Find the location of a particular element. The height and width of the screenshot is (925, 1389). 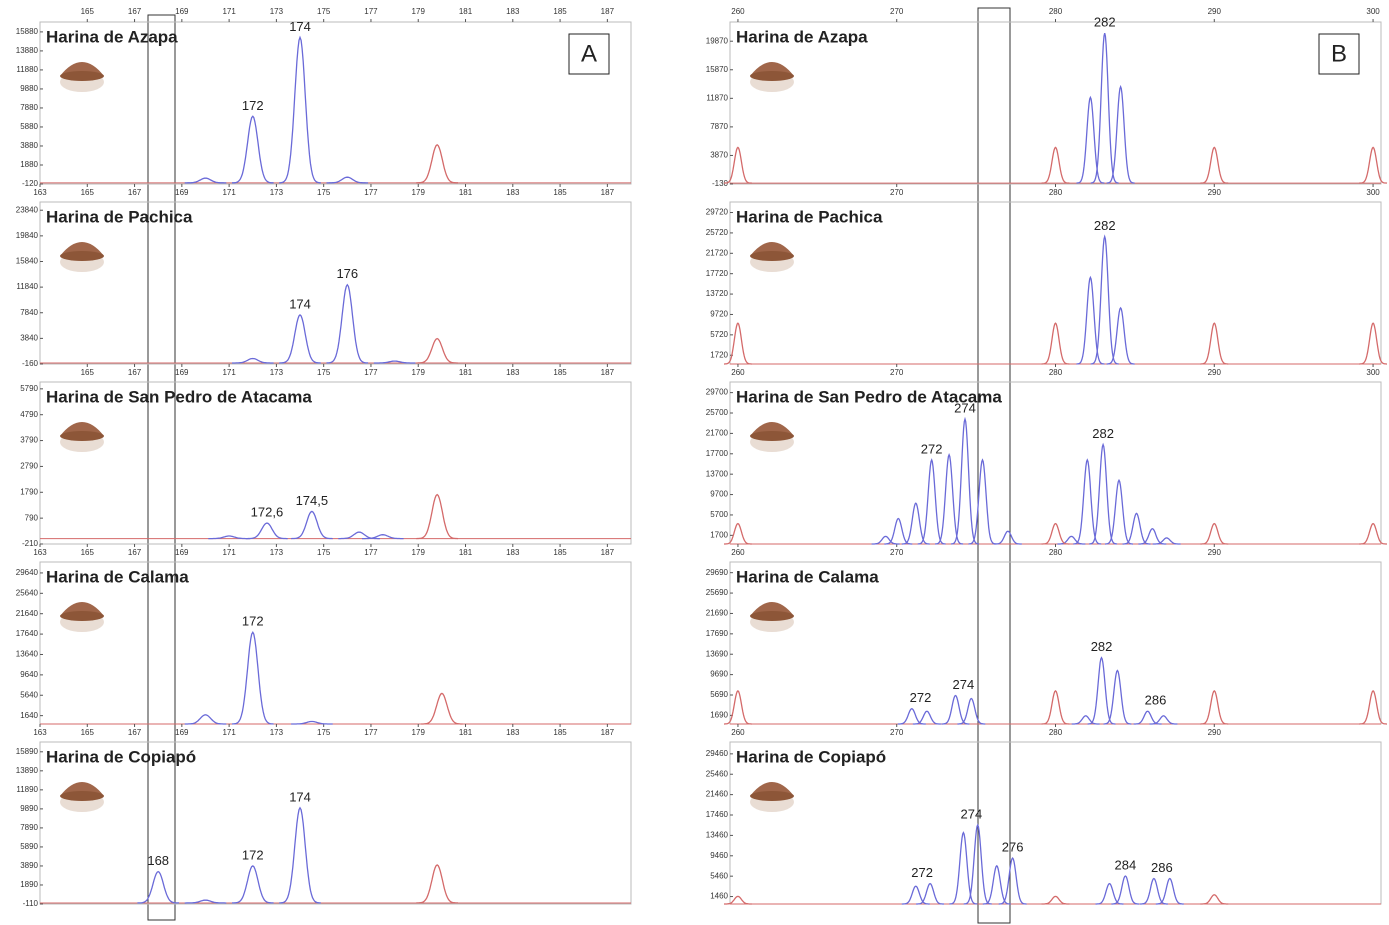

peak-label: 282 is located at coordinates (1105, 225).